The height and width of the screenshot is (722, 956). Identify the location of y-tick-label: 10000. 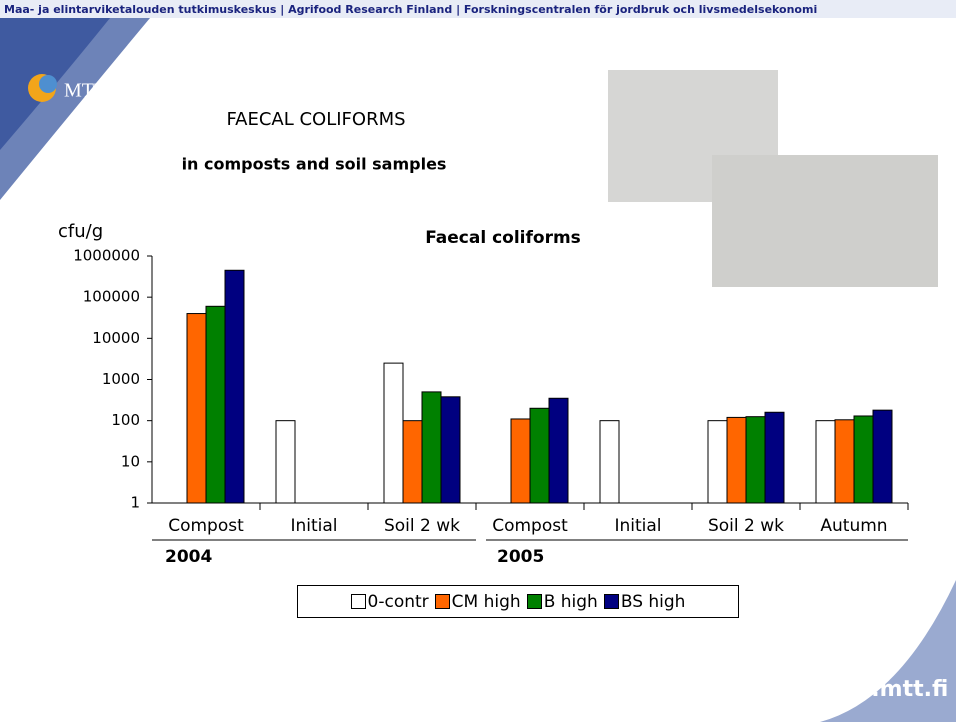
(116, 338).